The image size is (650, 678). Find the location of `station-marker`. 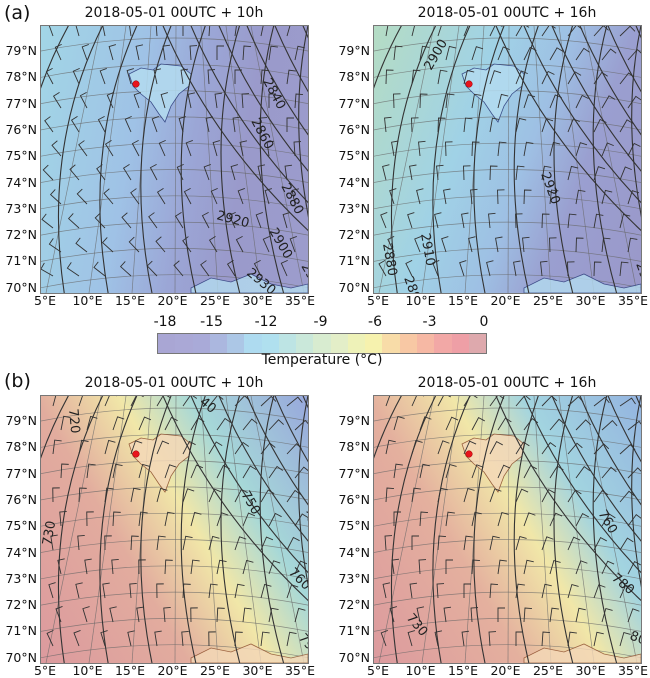

station-marker is located at coordinates (469, 454).